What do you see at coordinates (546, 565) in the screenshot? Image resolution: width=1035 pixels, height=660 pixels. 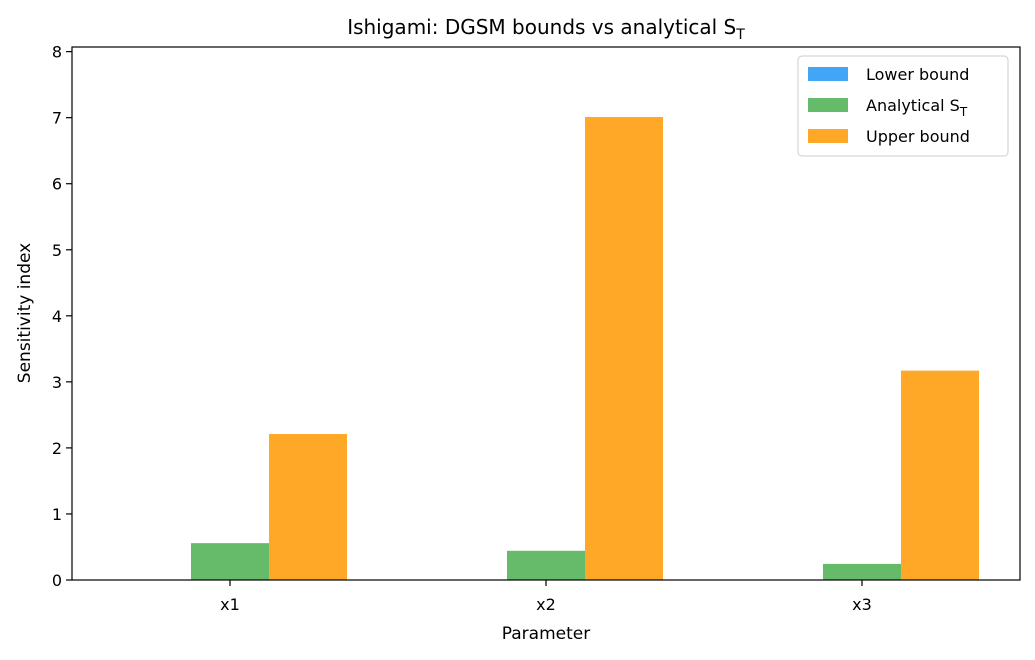 I see `bar-2-x2` at bounding box center [546, 565].